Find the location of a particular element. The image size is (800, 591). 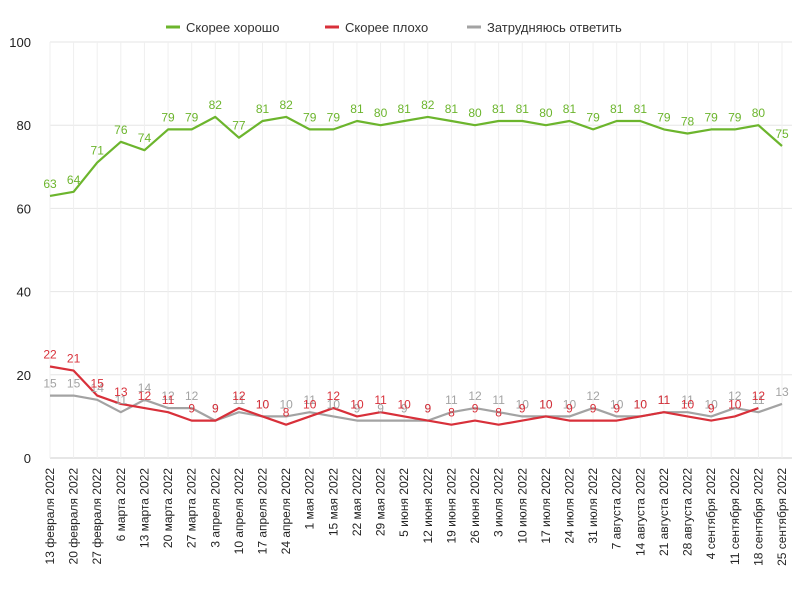

x-tick-label: 28 августа 2022 is located at coordinates (688, 512).